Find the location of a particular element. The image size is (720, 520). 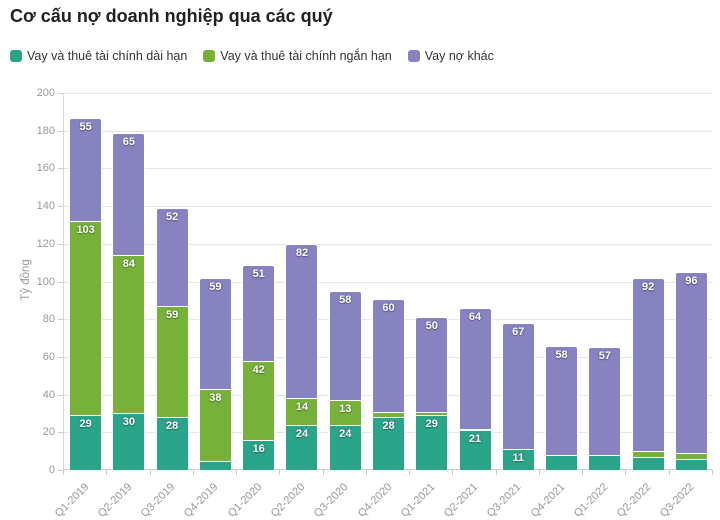

bar-Q3-2022: 96 is located at coordinates (691, 371).